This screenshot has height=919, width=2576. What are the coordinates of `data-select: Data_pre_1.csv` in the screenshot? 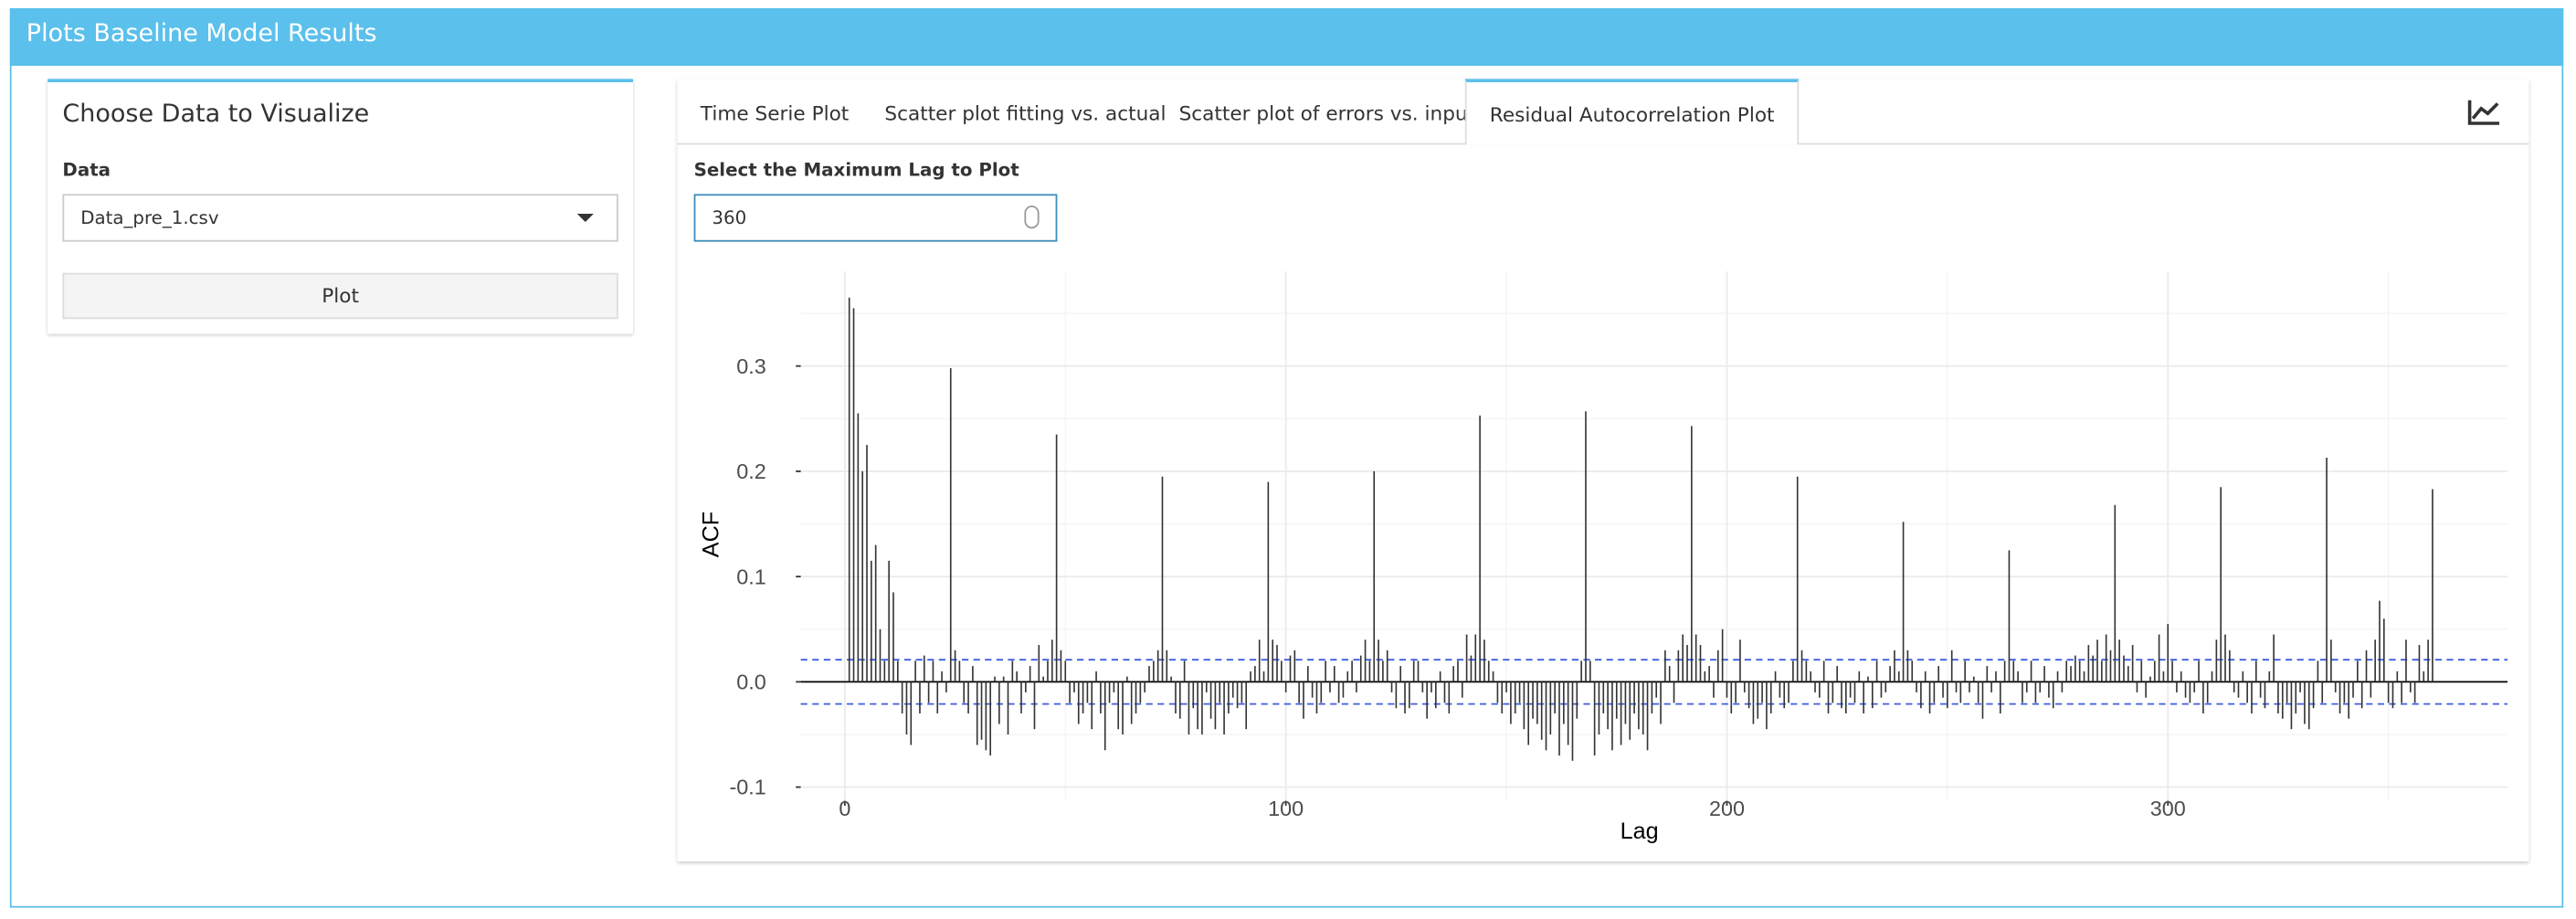 It's located at (340, 218).